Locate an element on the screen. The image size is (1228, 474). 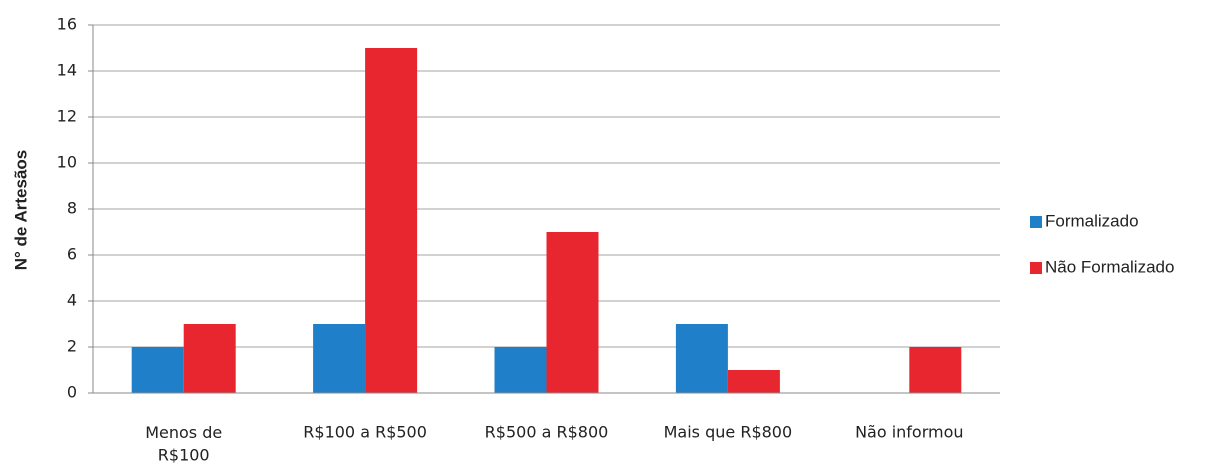
y-tick-label: 12 is located at coordinates (67, 116).